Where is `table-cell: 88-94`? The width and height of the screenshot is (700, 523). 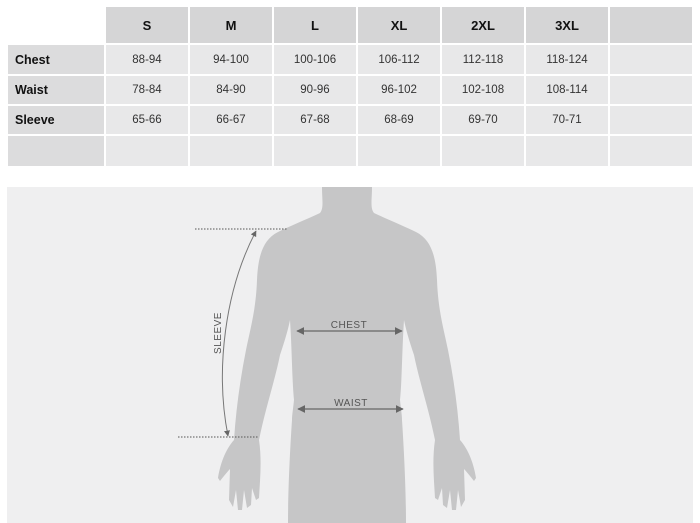 table-cell: 88-94 is located at coordinates (147, 59).